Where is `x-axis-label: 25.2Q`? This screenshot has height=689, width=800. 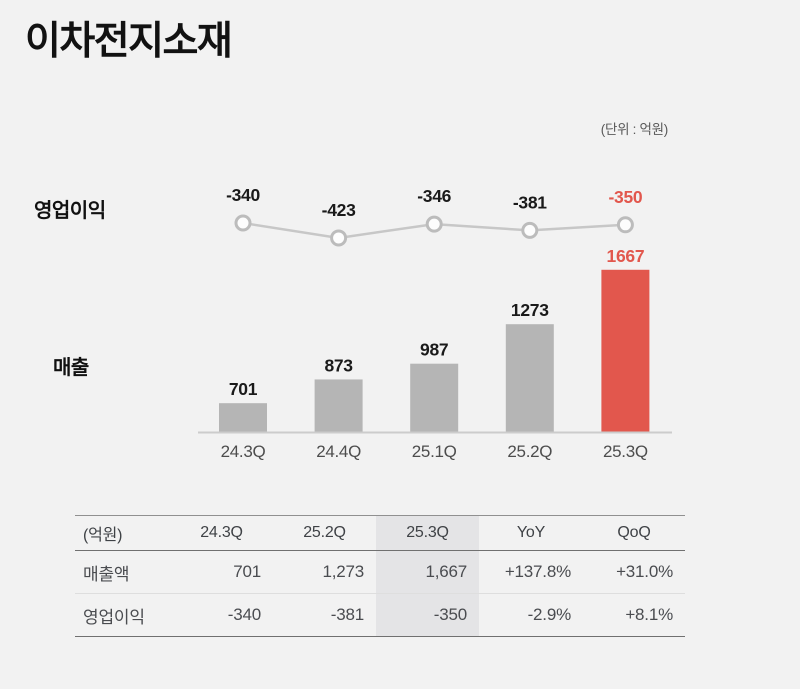
x-axis-label: 25.2Q is located at coordinates (529, 451).